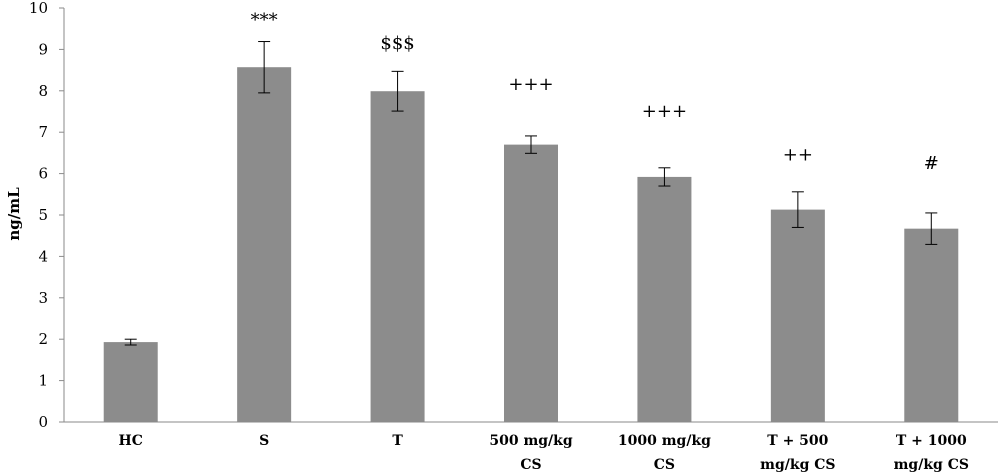 This screenshot has width=1000, height=476. Describe the element at coordinates (43, 422) in the screenshot. I see `y-tick-label-0: 0` at that location.